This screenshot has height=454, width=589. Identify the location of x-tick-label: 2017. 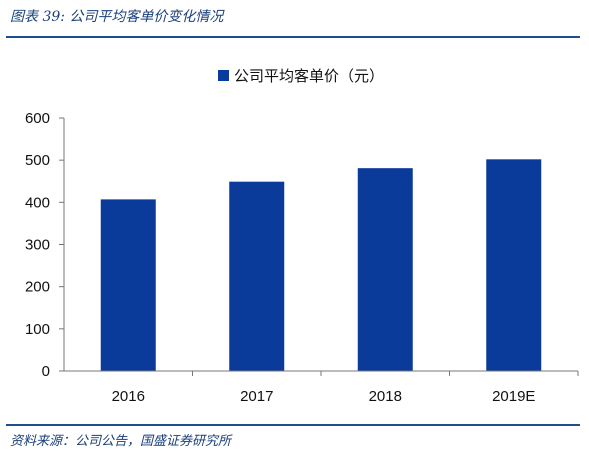
(256, 396).